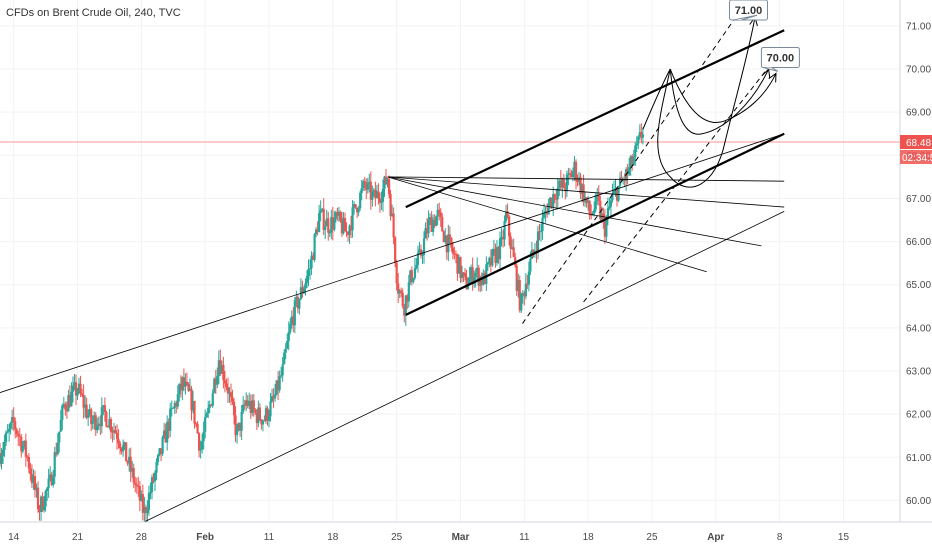 This screenshot has width=932, height=550. Describe the element at coordinates (723, 95) in the screenshot. I see `projection-path-70b` at that location.